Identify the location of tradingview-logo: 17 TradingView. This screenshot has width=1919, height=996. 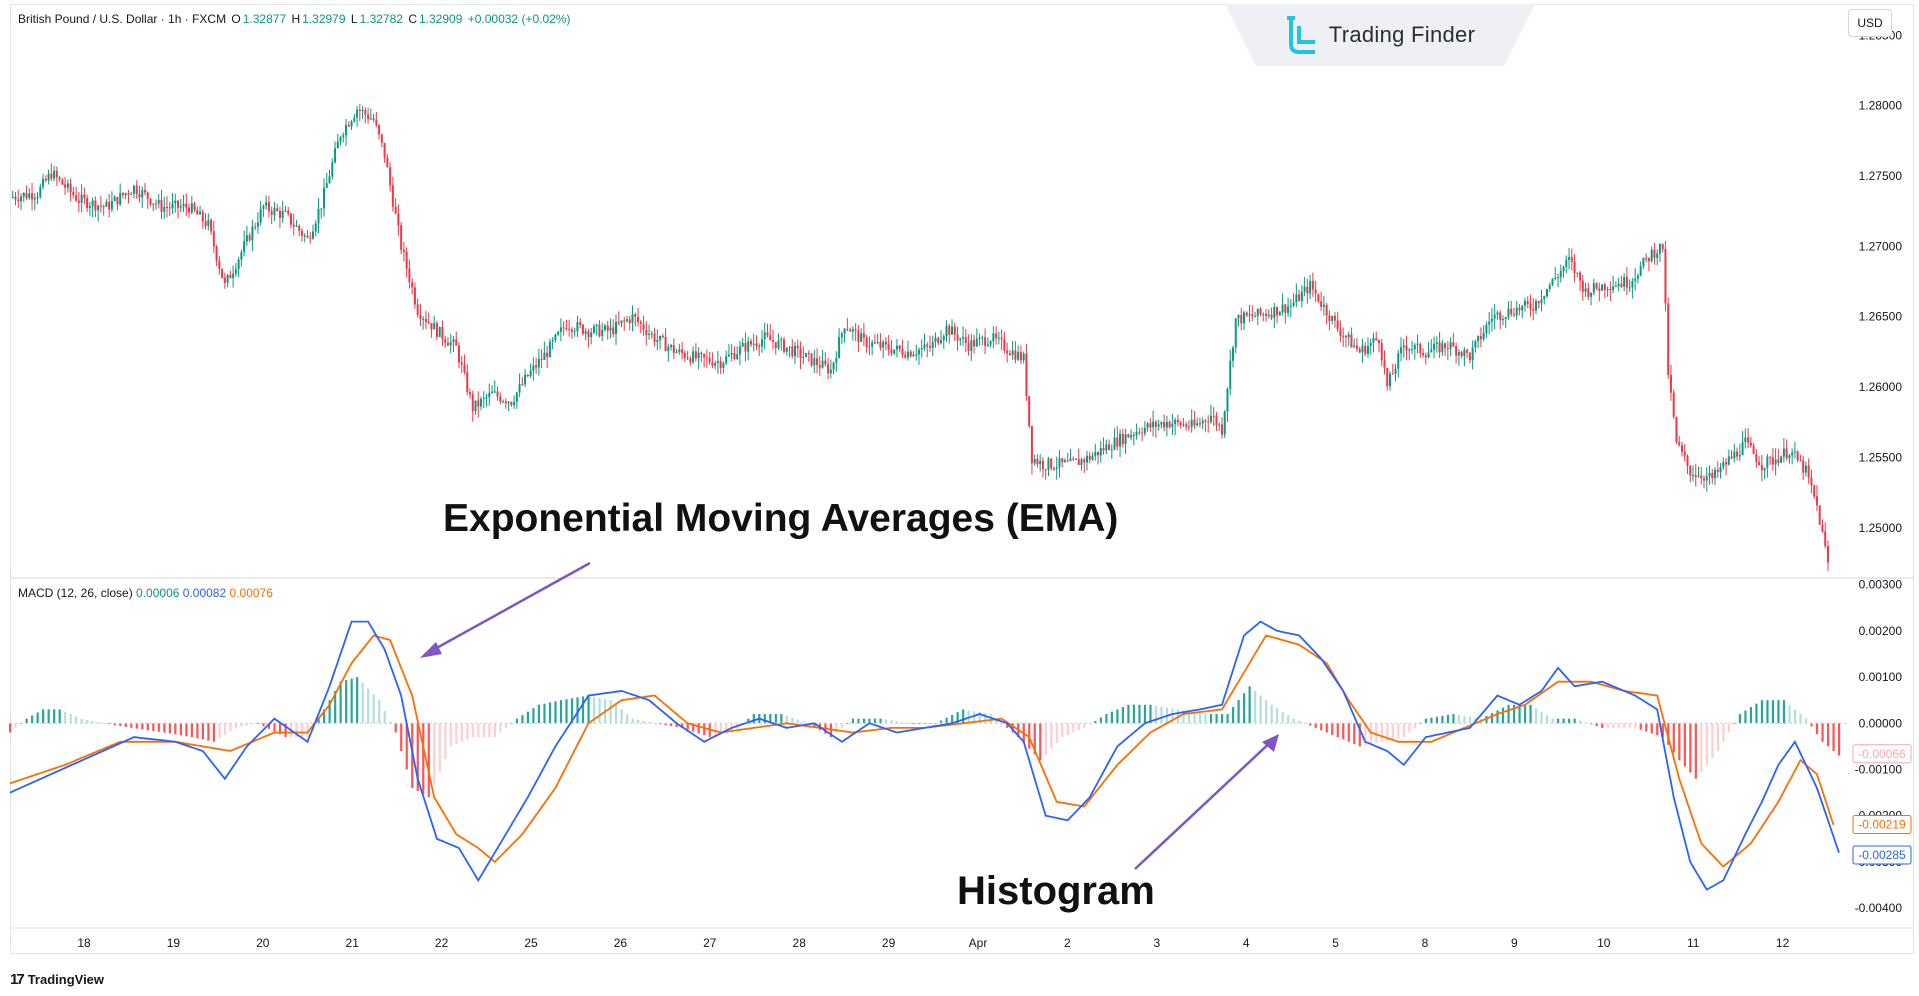
(57, 979).